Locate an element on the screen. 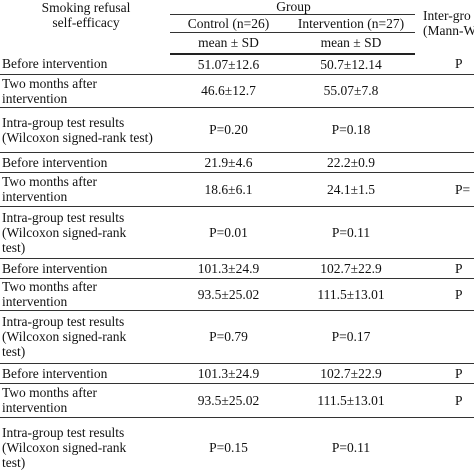  table-row: Before intervention 21.9±4.6 22.2±0.9 is located at coordinates (237, 162).